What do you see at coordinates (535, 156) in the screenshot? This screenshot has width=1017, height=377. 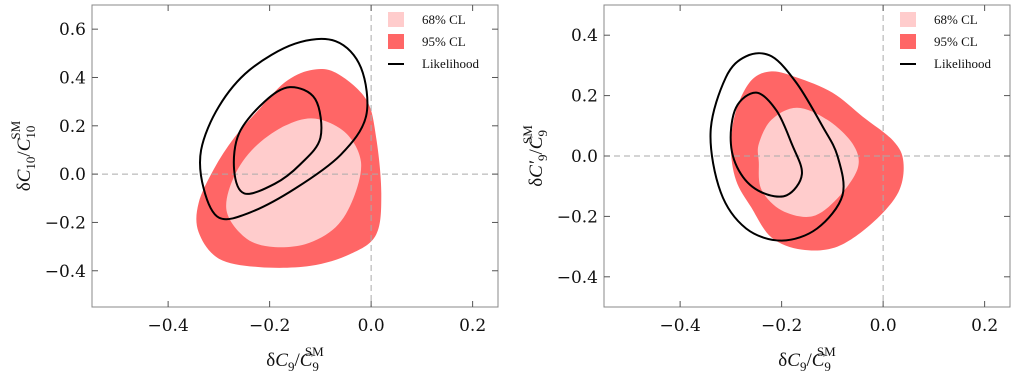 I see `y-axis-label: δC′9/C9SM` at bounding box center [535, 156].